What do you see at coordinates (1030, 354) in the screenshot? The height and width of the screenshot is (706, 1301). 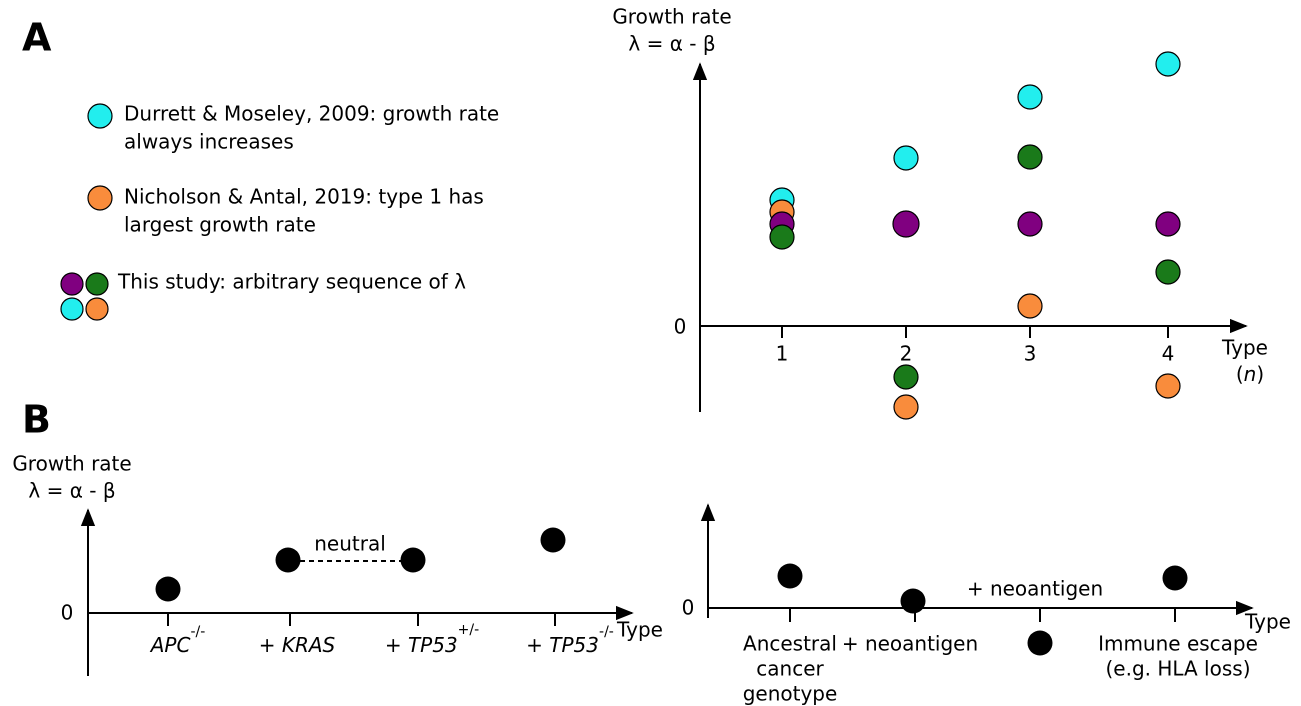 I see `x-tick-label: 3` at bounding box center [1030, 354].